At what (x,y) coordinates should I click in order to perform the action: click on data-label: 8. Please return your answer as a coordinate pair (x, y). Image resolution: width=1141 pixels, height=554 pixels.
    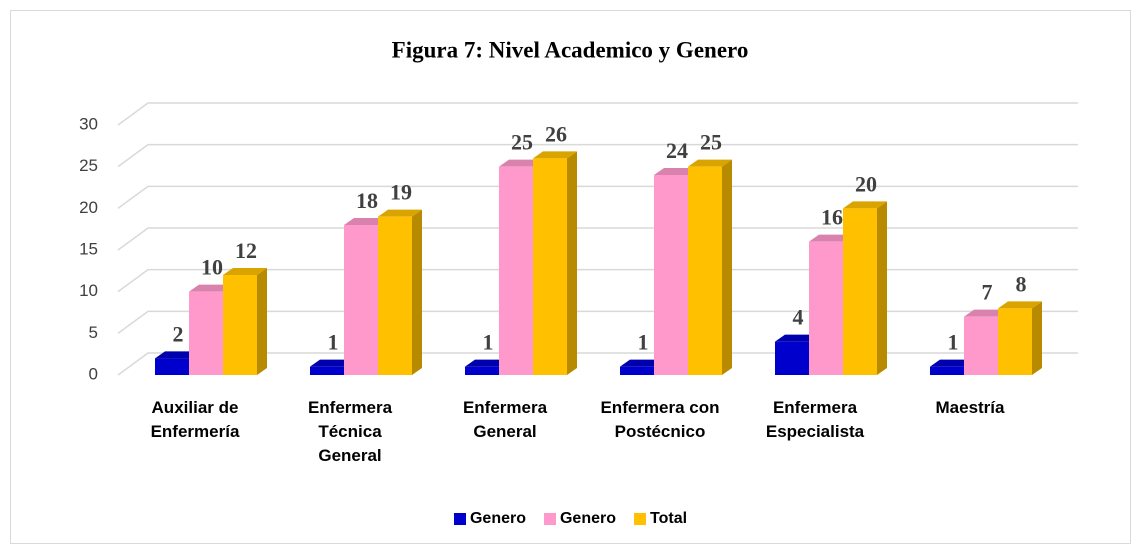
    Looking at the image, I should click on (1021, 283).